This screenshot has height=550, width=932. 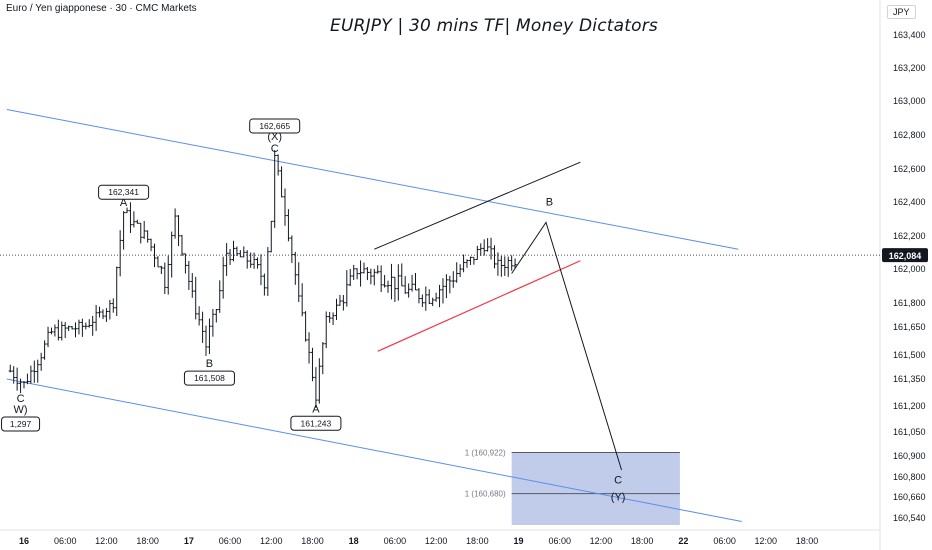 What do you see at coordinates (909, 518) in the screenshot?
I see `y-tick-label: 160,540` at bounding box center [909, 518].